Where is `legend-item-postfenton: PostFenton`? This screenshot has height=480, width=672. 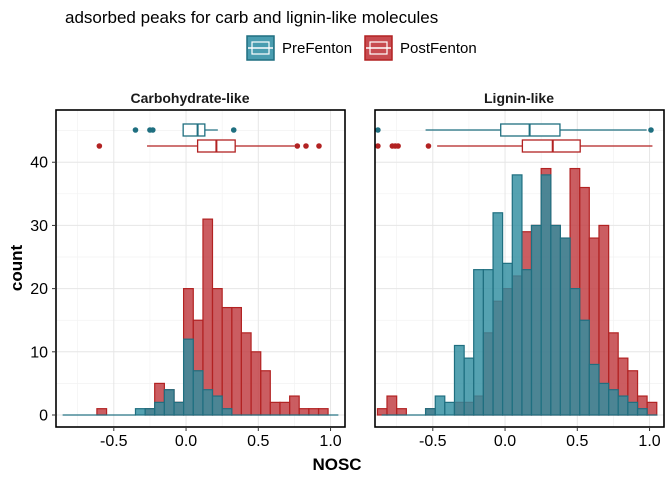 legend-item-postfenton: PostFenton is located at coordinates (420, 48).